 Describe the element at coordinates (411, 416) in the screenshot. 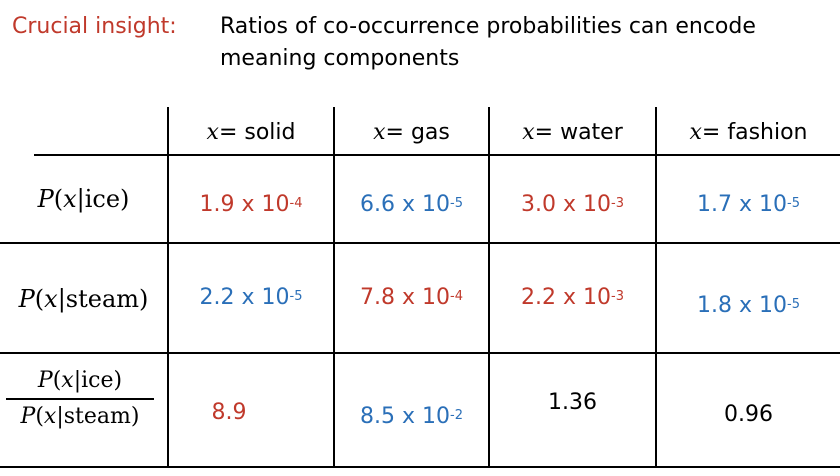

I see `cell-ratio-gas: 8.5 x 10 -2` at that location.